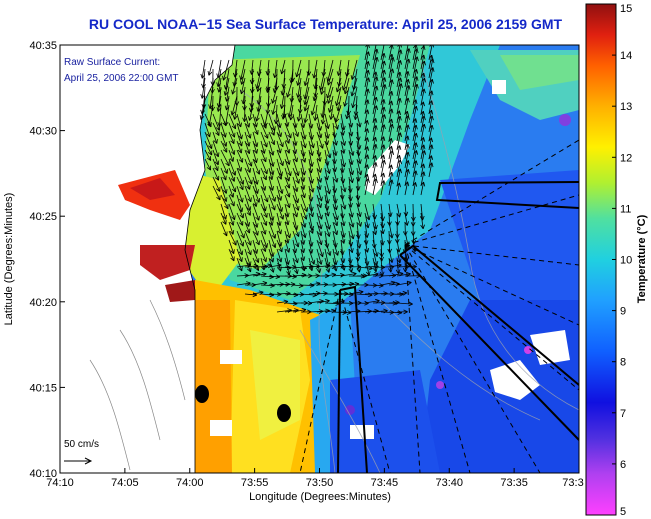 The width and height of the screenshot is (651, 519). I want to click on x-tick-label: 73:40, so click(449, 483).